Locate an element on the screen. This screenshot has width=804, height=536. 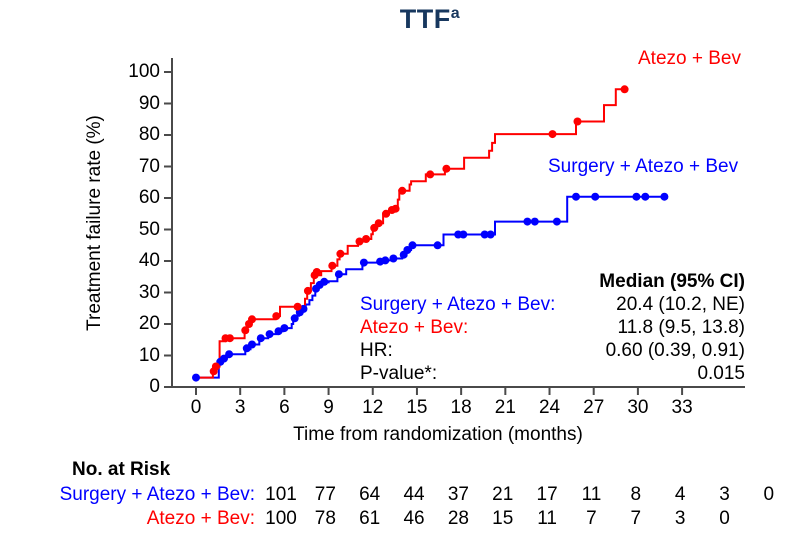
risk-count: 78 is located at coordinates (325, 518).